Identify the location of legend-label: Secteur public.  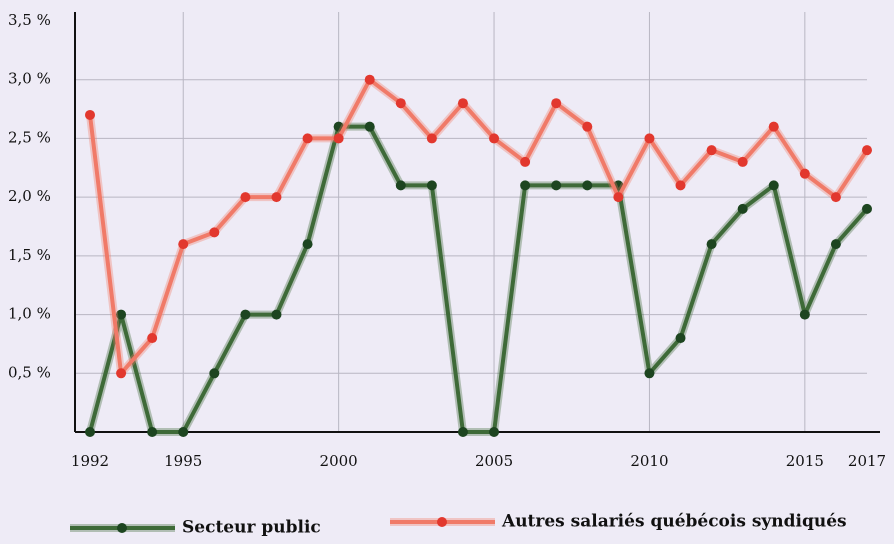
(251, 528).